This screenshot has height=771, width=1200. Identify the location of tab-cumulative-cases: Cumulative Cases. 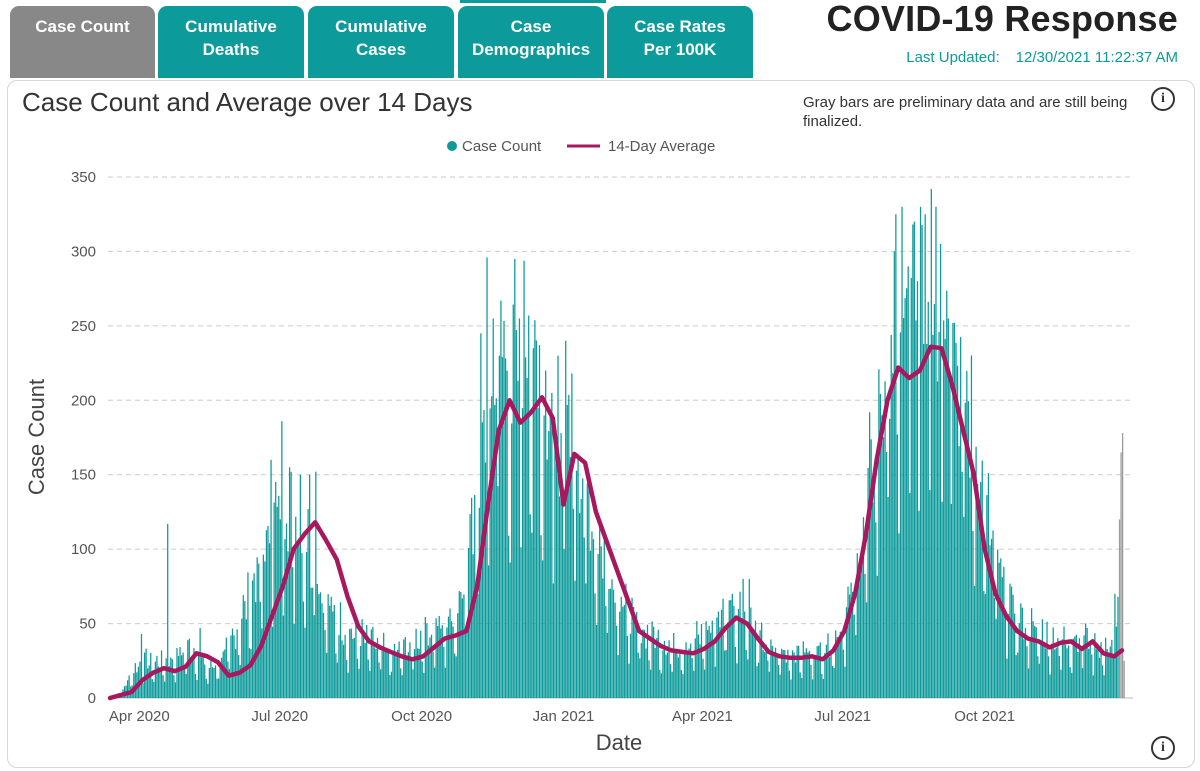
(381, 42).